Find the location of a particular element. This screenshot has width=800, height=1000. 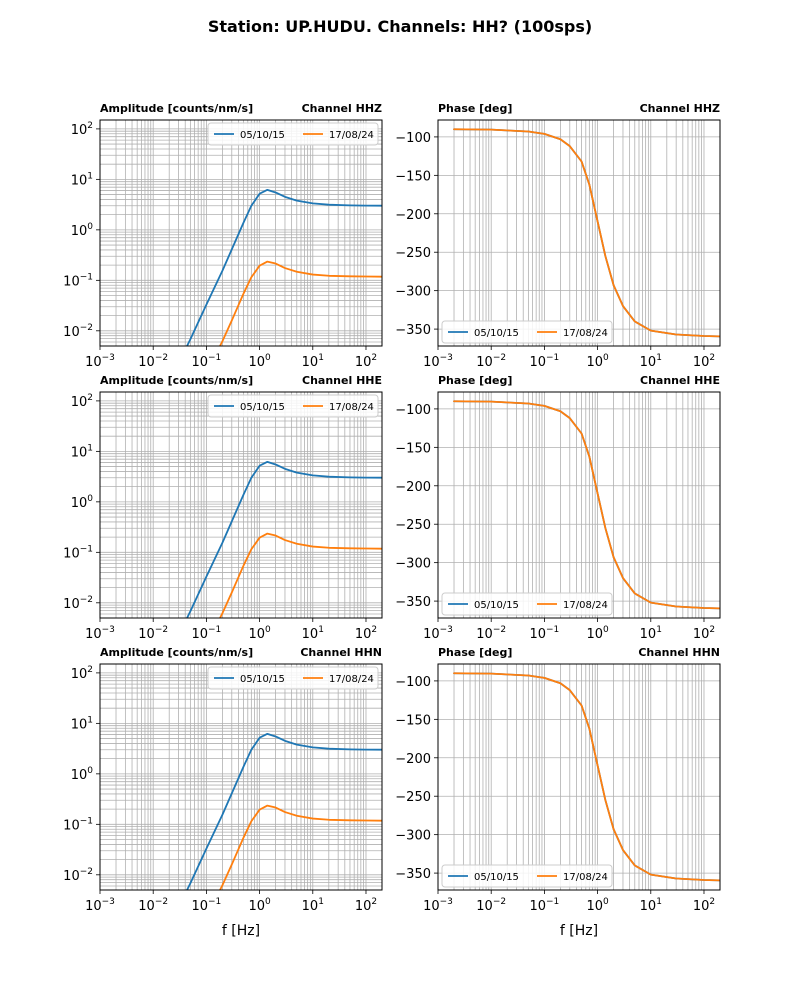

figure-title: Station: UP.HUDU. Channels: HH? (100sps) is located at coordinates (400, 26).